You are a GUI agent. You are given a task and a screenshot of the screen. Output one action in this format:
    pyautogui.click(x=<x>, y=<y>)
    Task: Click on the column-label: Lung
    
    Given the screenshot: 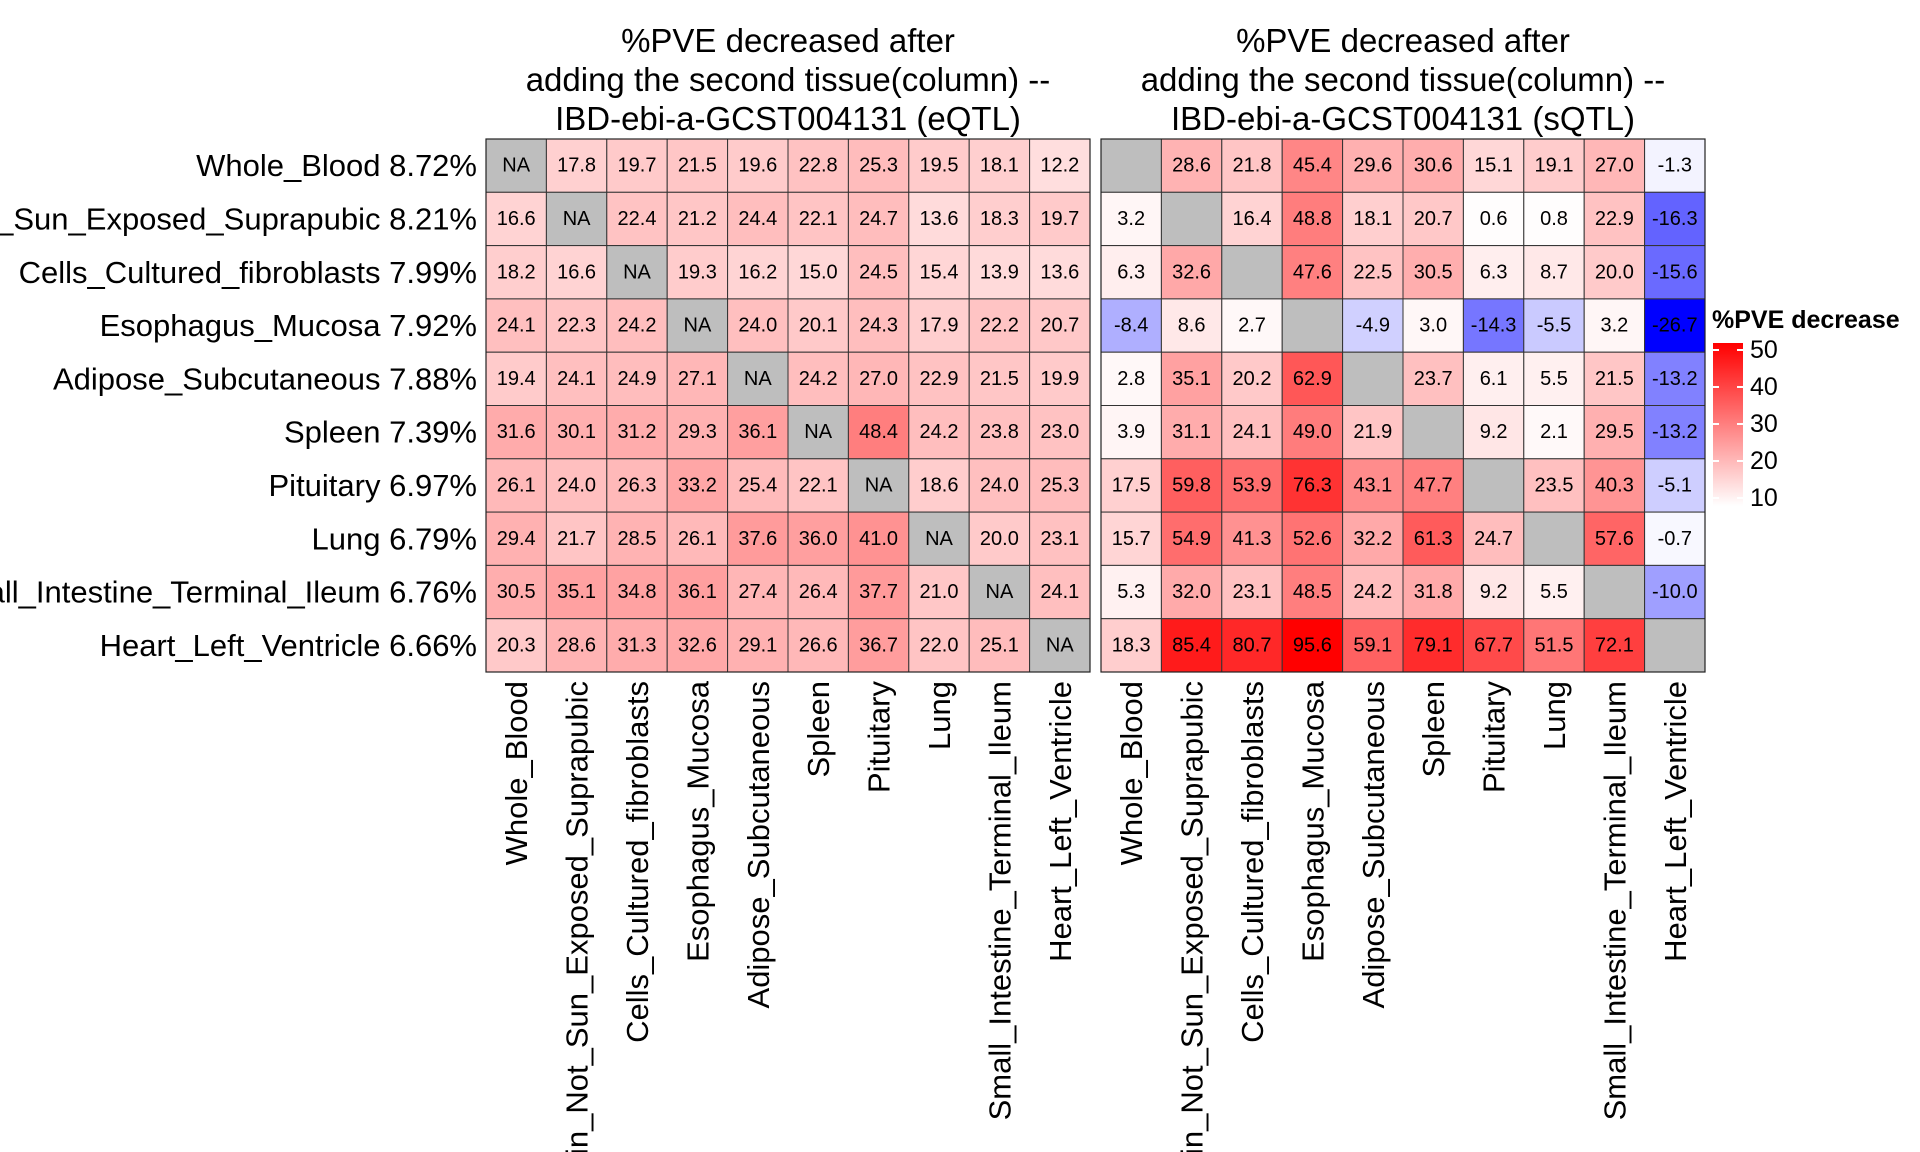 What is the action you would take?
    pyautogui.click(x=939, y=715)
    